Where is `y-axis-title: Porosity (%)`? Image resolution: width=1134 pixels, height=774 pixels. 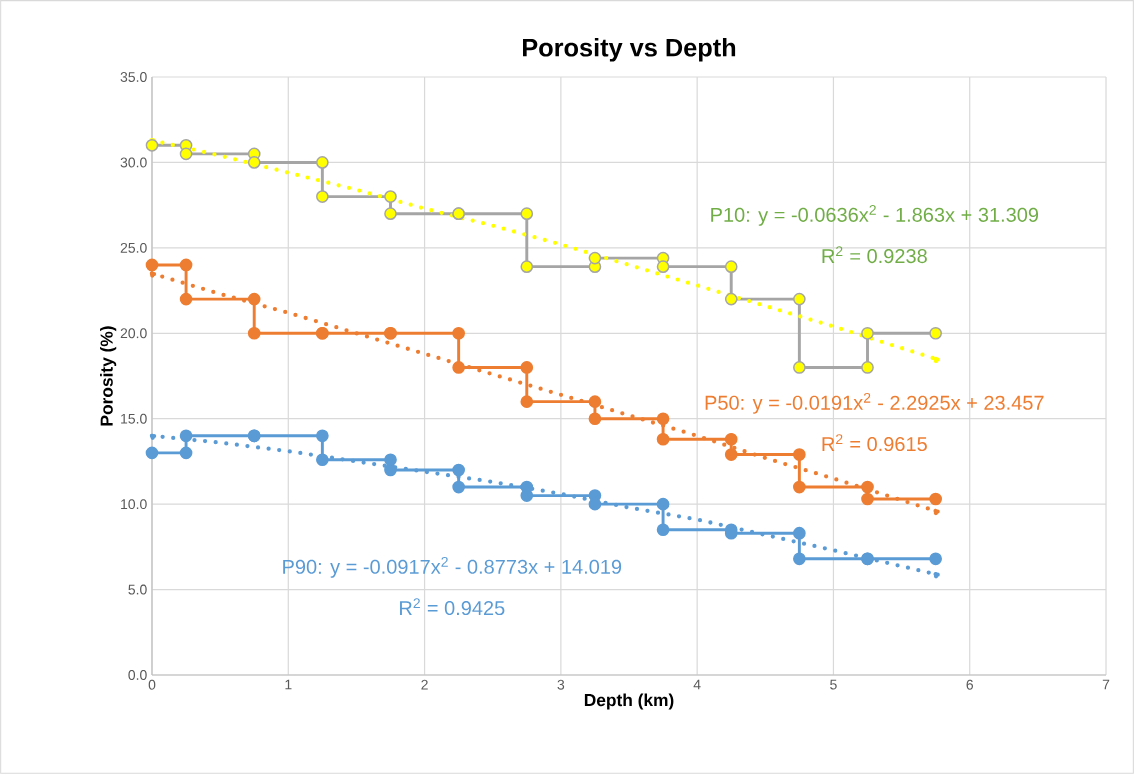
y-axis-title: Porosity (%) is located at coordinates (108, 376).